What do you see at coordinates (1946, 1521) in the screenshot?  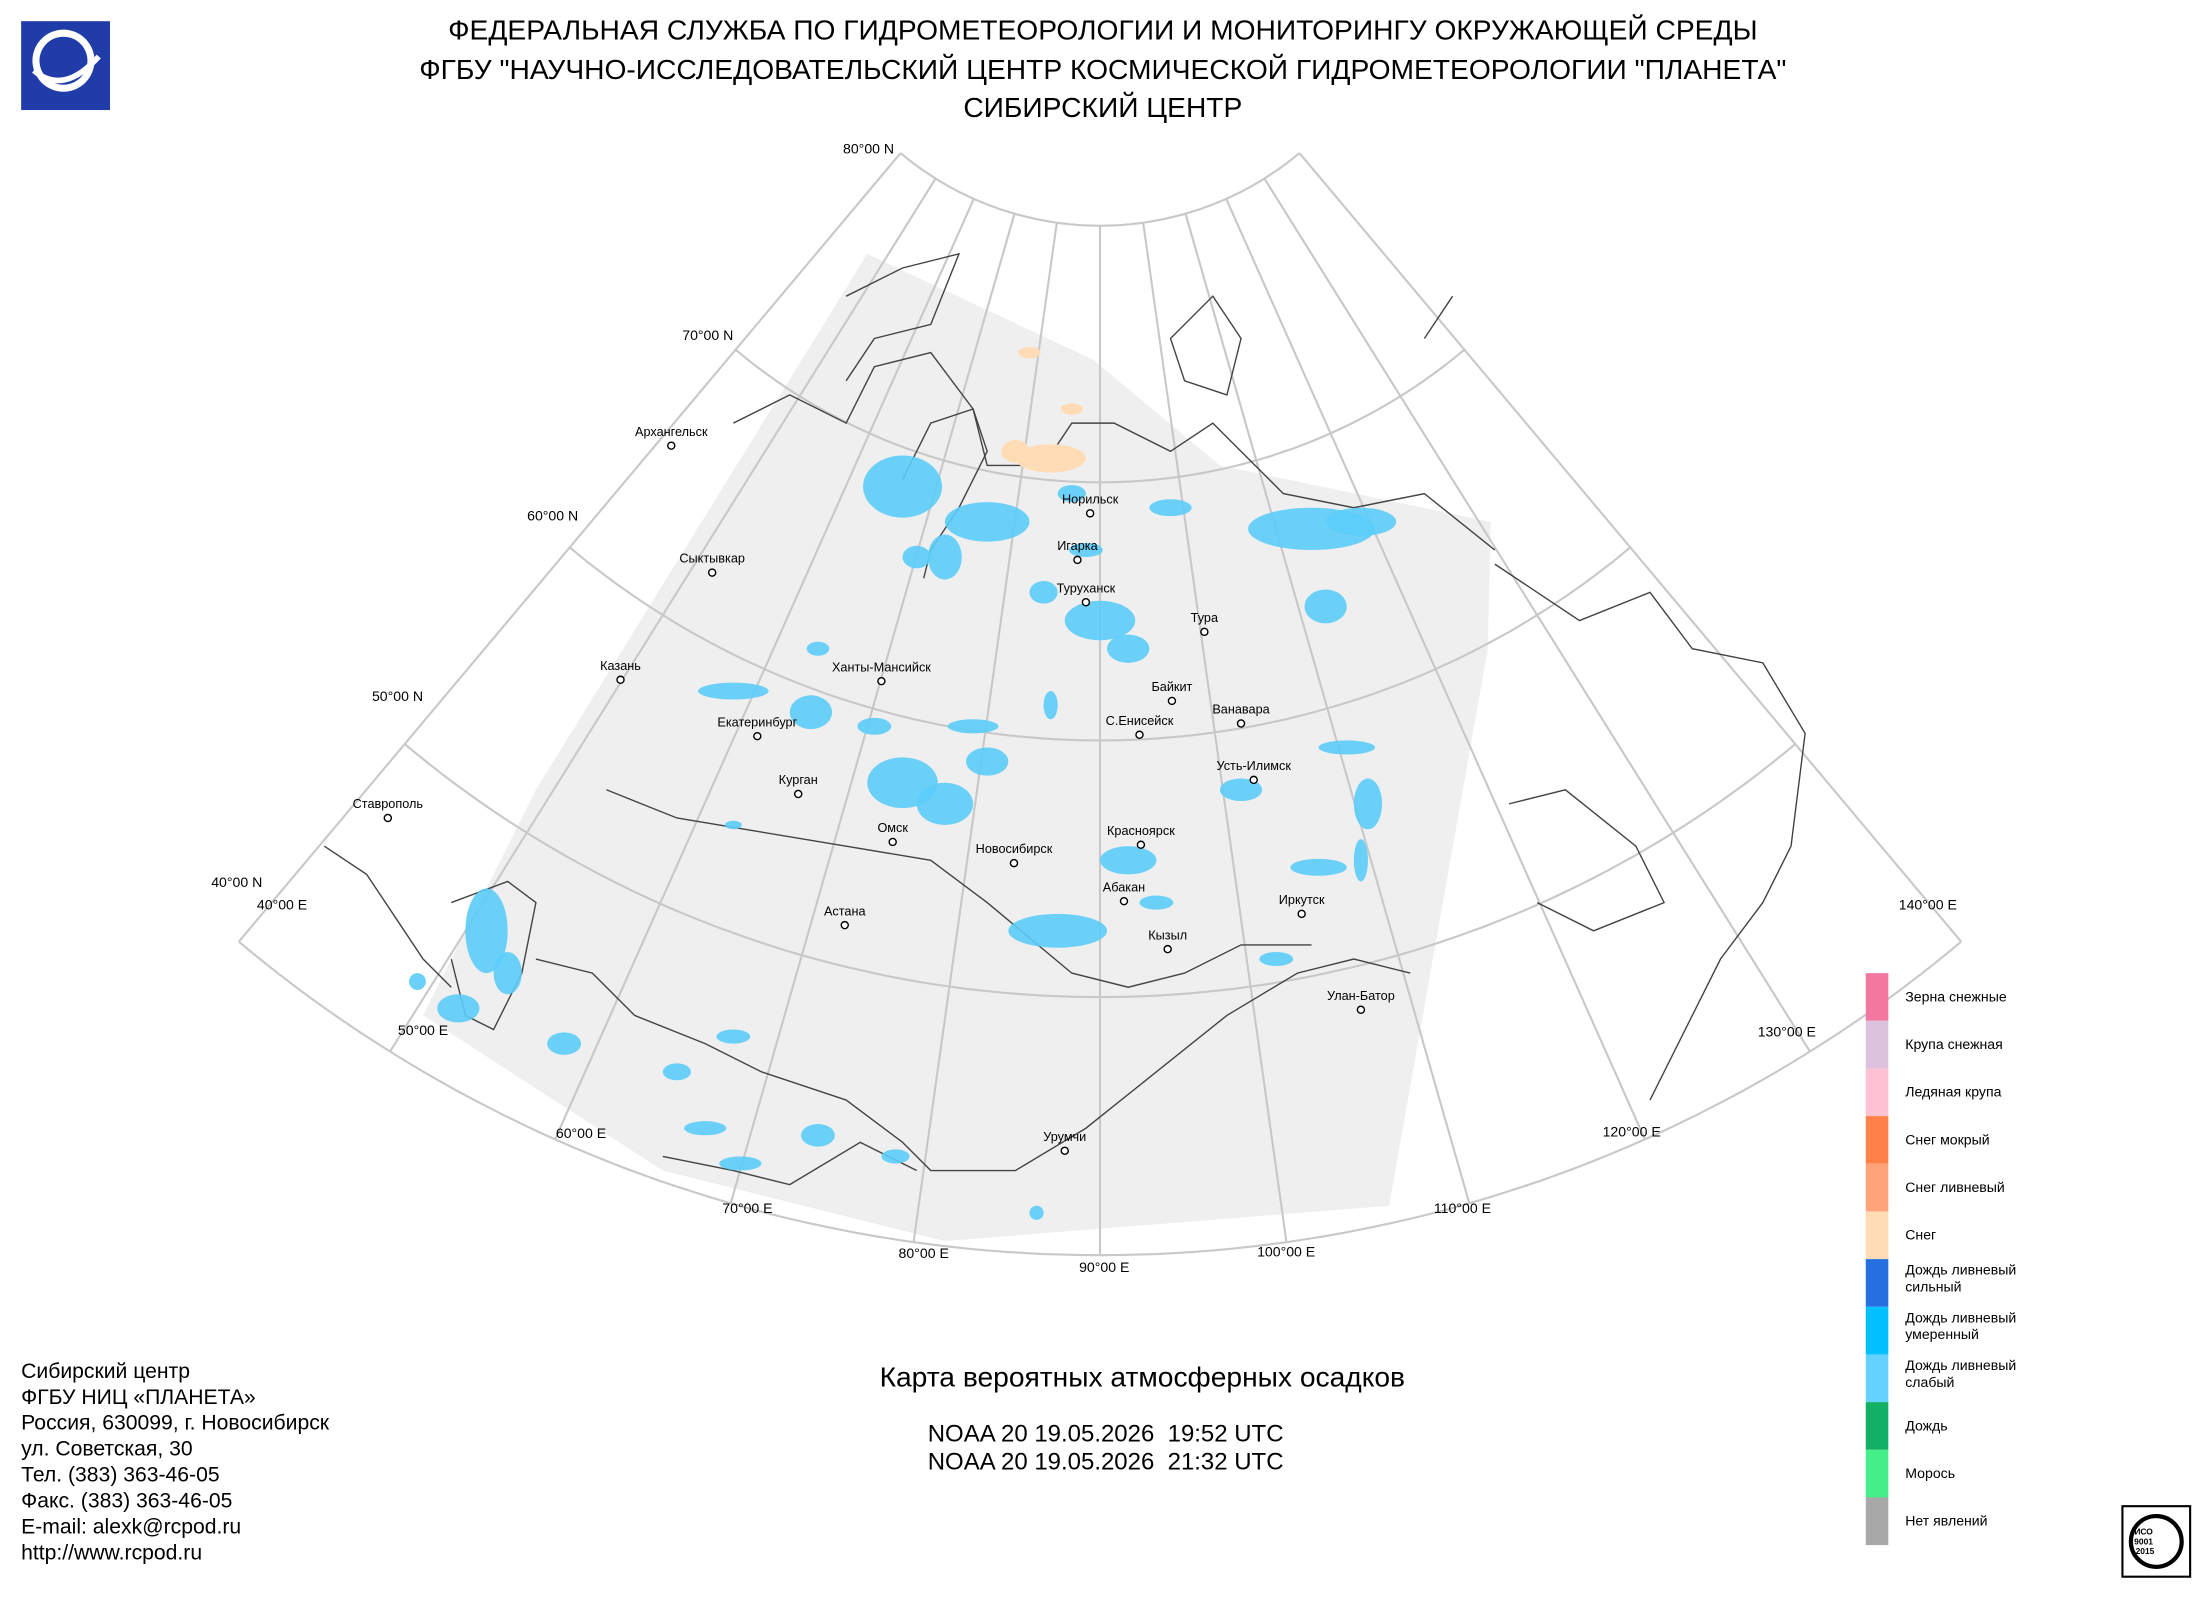 I see `legend-label: Нет явлений` at bounding box center [1946, 1521].